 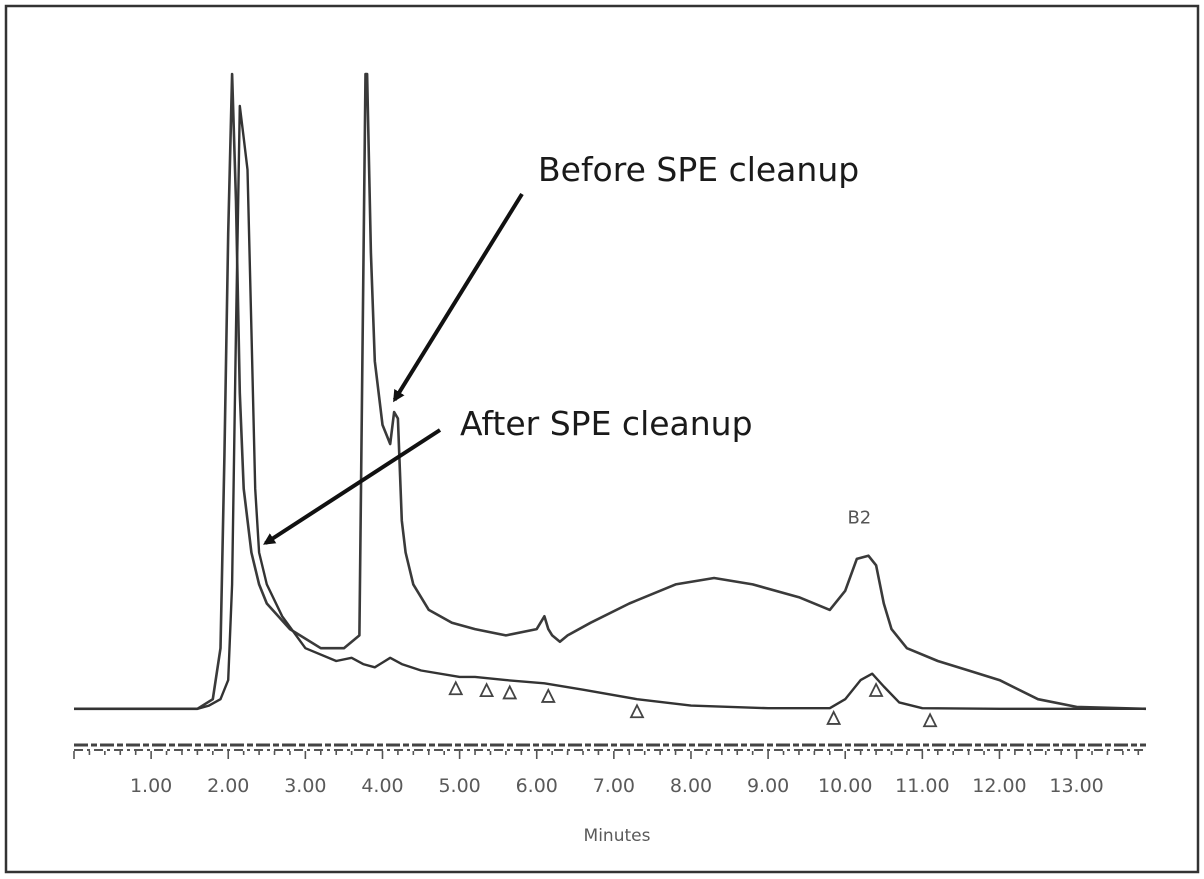 I want to click on x-tick-label: 2.00, so click(x=228, y=786).